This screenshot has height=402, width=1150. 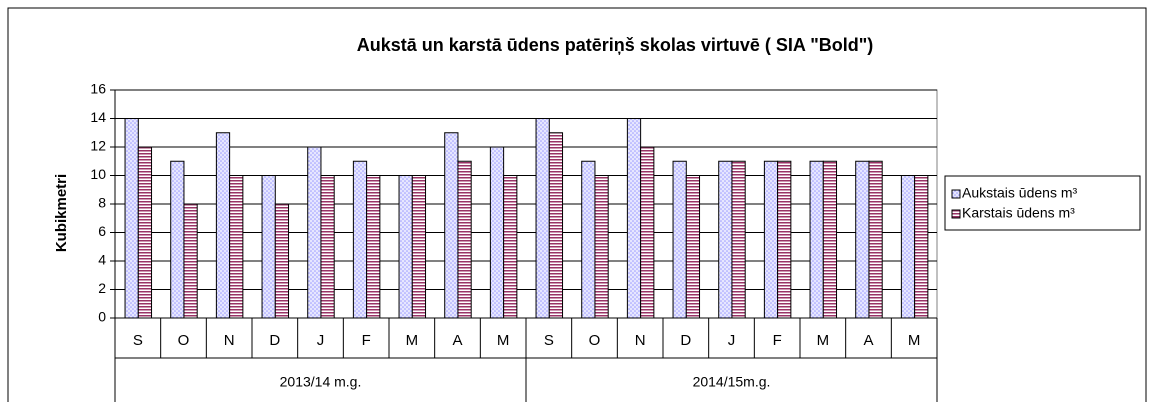 I want to click on y-tick-label: 8, so click(x=102, y=203).